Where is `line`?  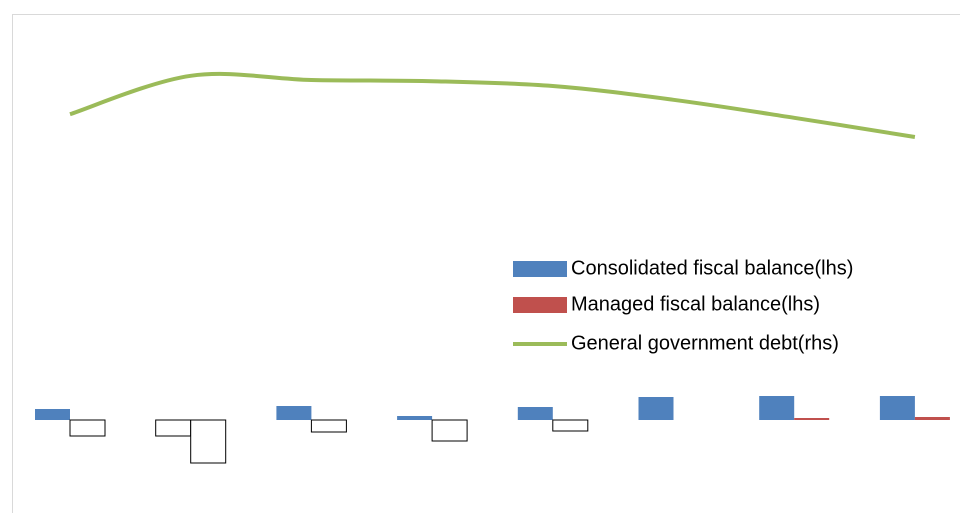 line is located at coordinates (492, 105).